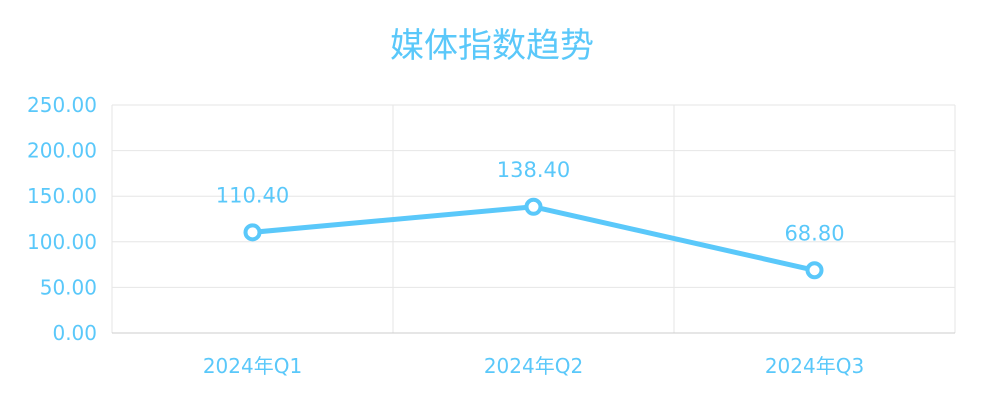 This screenshot has height=417, width=985. What do you see at coordinates (62, 242) in the screenshot?
I see `y-tick-label: 100.00` at bounding box center [62, 242].